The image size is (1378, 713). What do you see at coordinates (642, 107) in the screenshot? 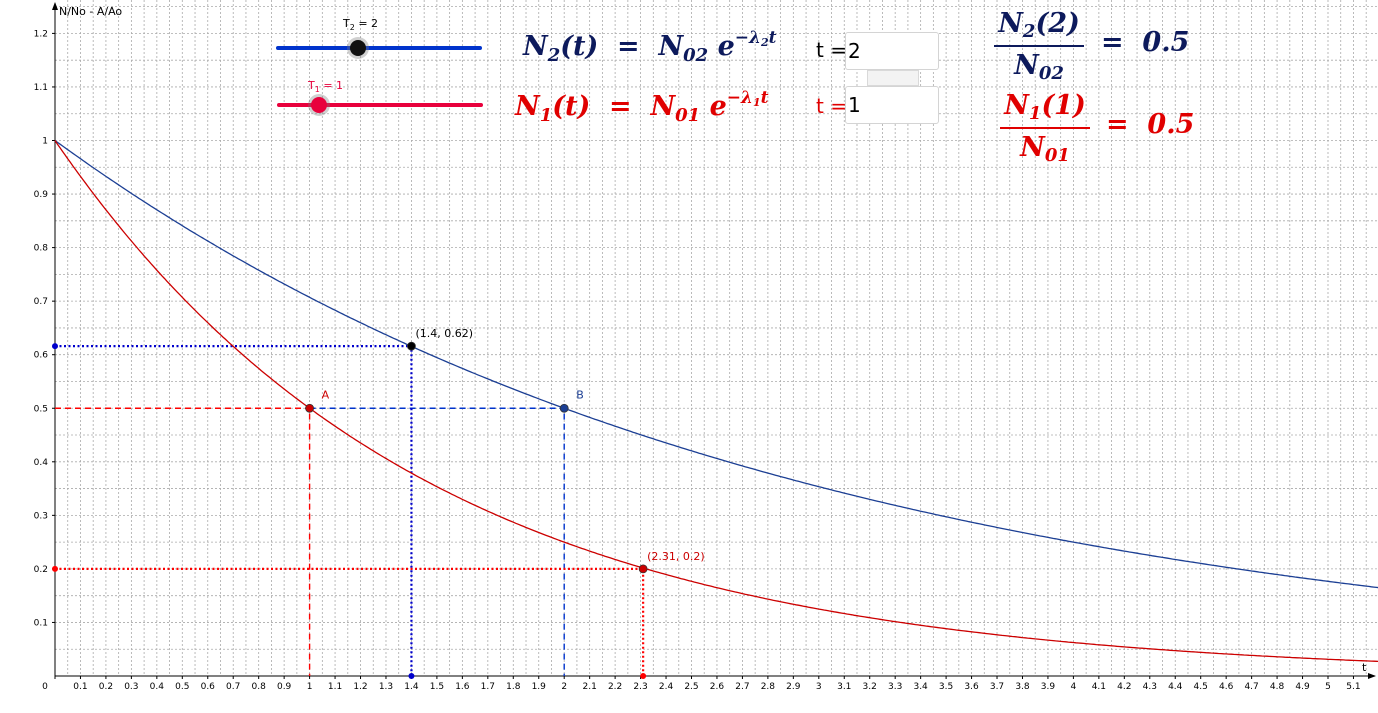
I see `formula-n1: N1(t) = N01 e−λ1t` at bounding box center [642, 107].